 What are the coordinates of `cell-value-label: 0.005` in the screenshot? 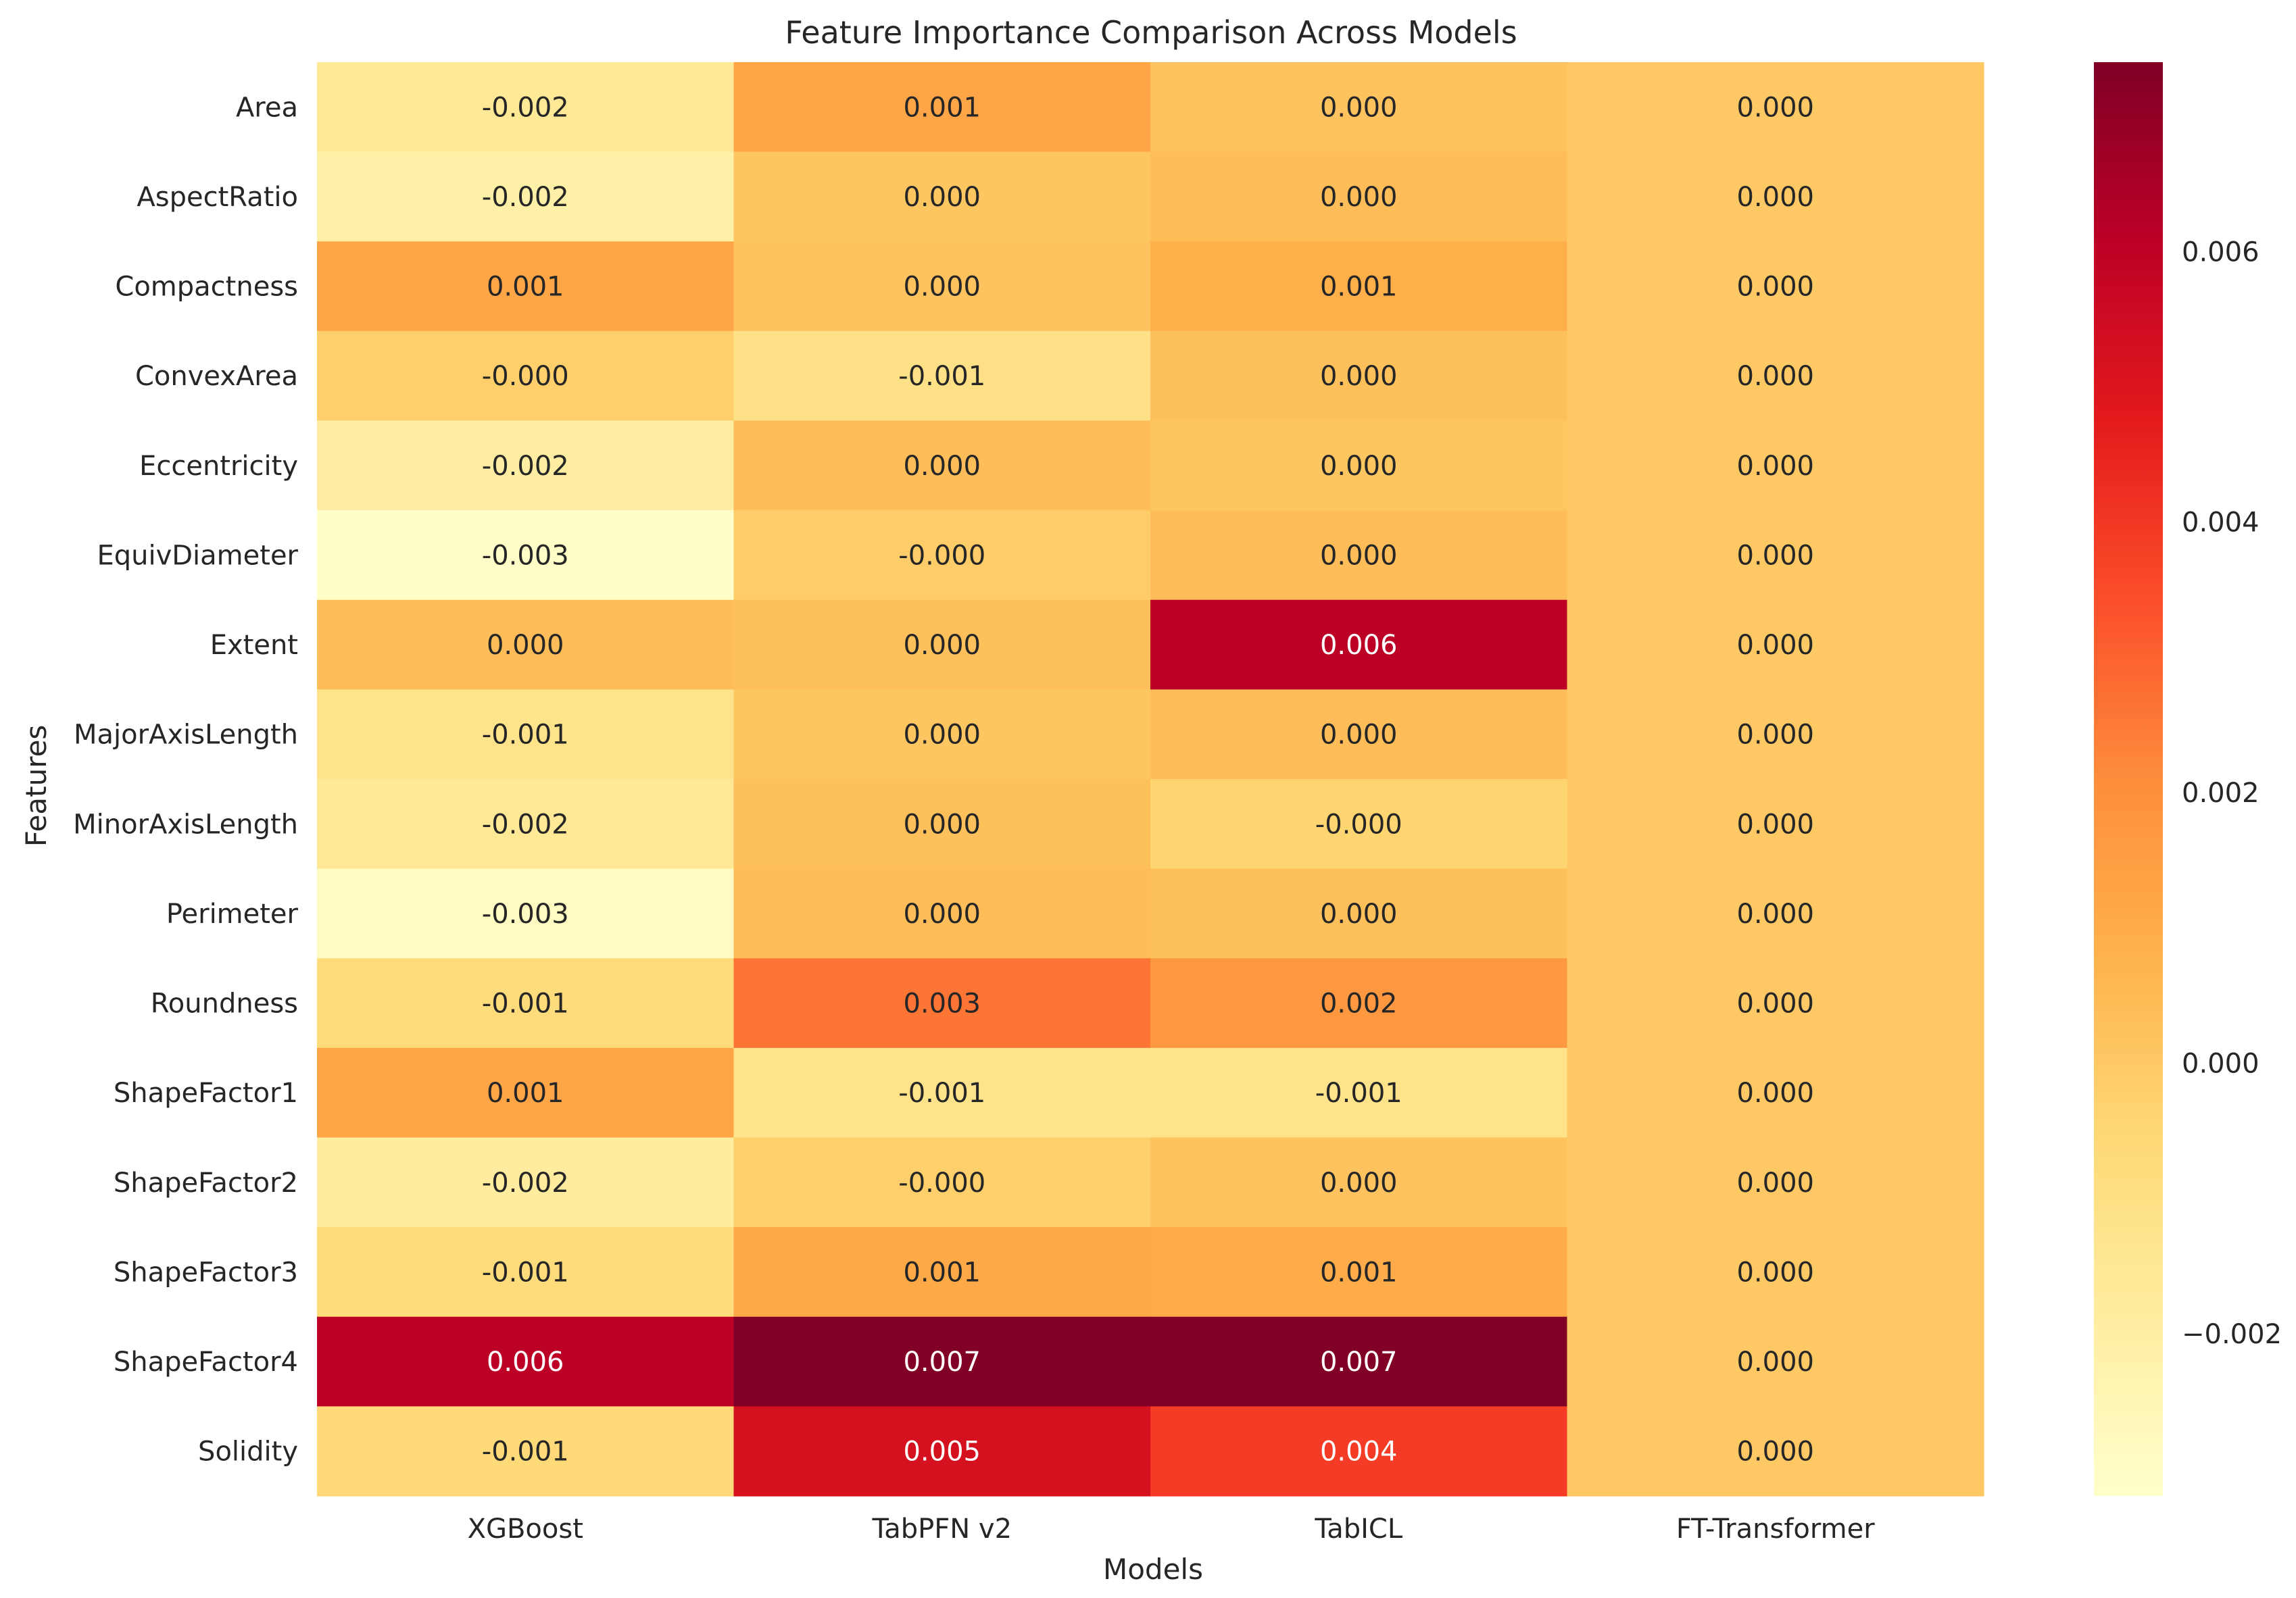 It's located at (942, 1452).